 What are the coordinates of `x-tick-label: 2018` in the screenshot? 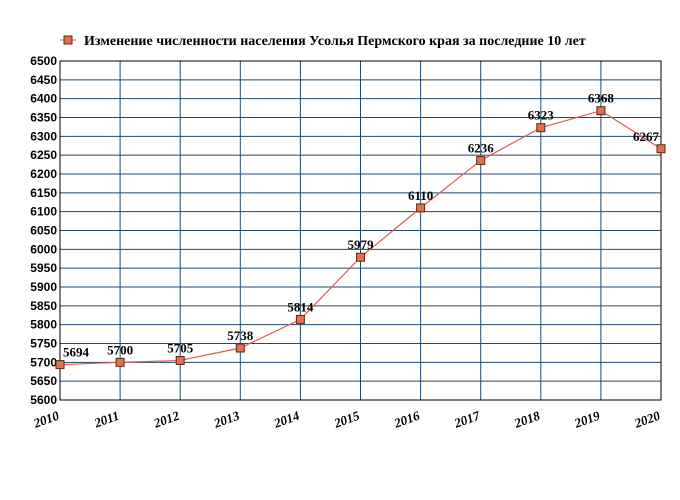 It's located at (526, 420).